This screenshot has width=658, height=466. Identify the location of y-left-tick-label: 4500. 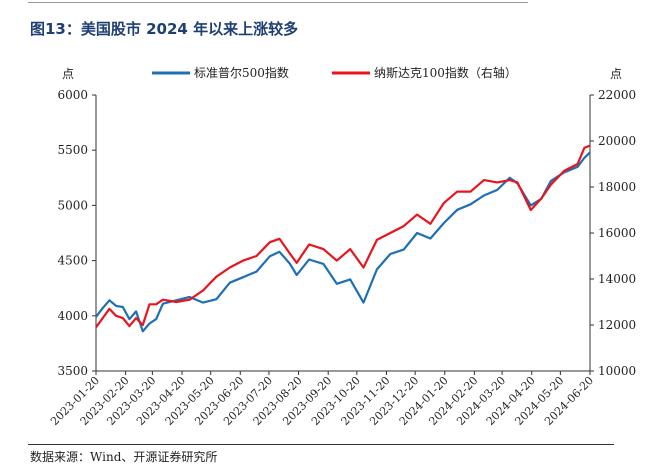
(72, 261).